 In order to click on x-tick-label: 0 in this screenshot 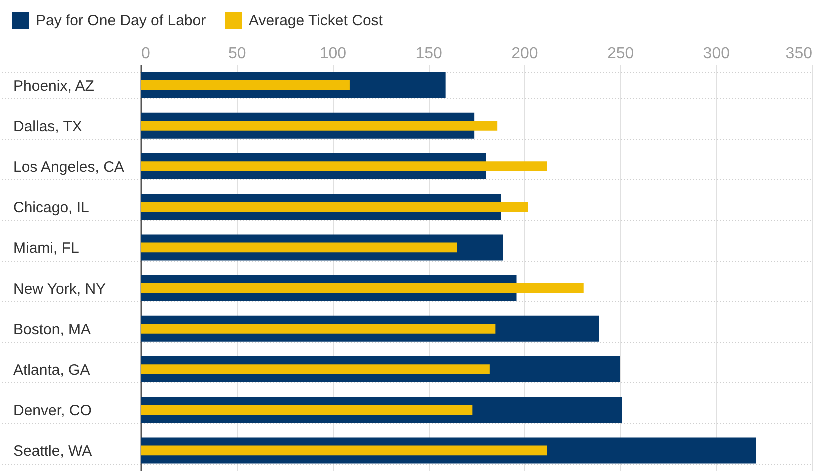, I will do `click(146, 54)`.